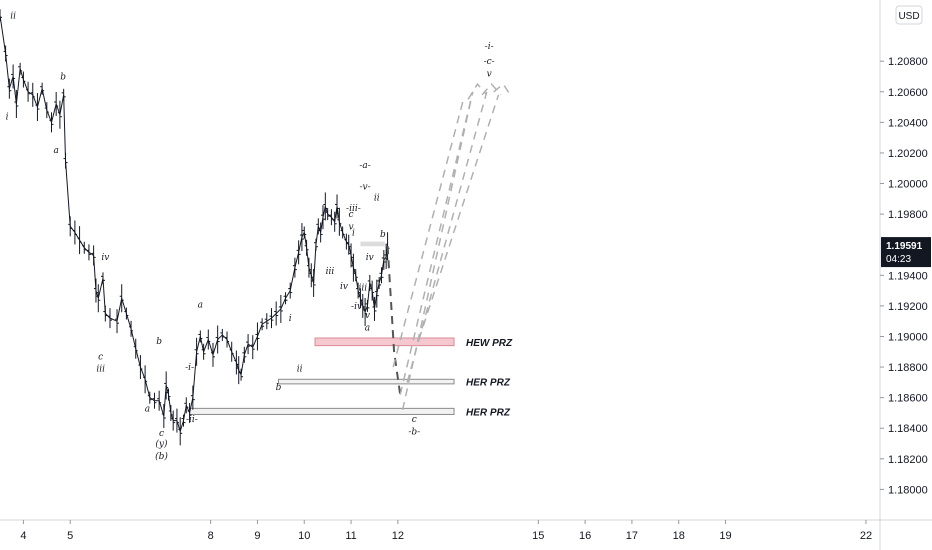 This screenshot has height=550, width=932. What do you see at coordinates (398, 536) in the screenshot?
I see `x-tick-label: 12` at bounding box center [398, 536].